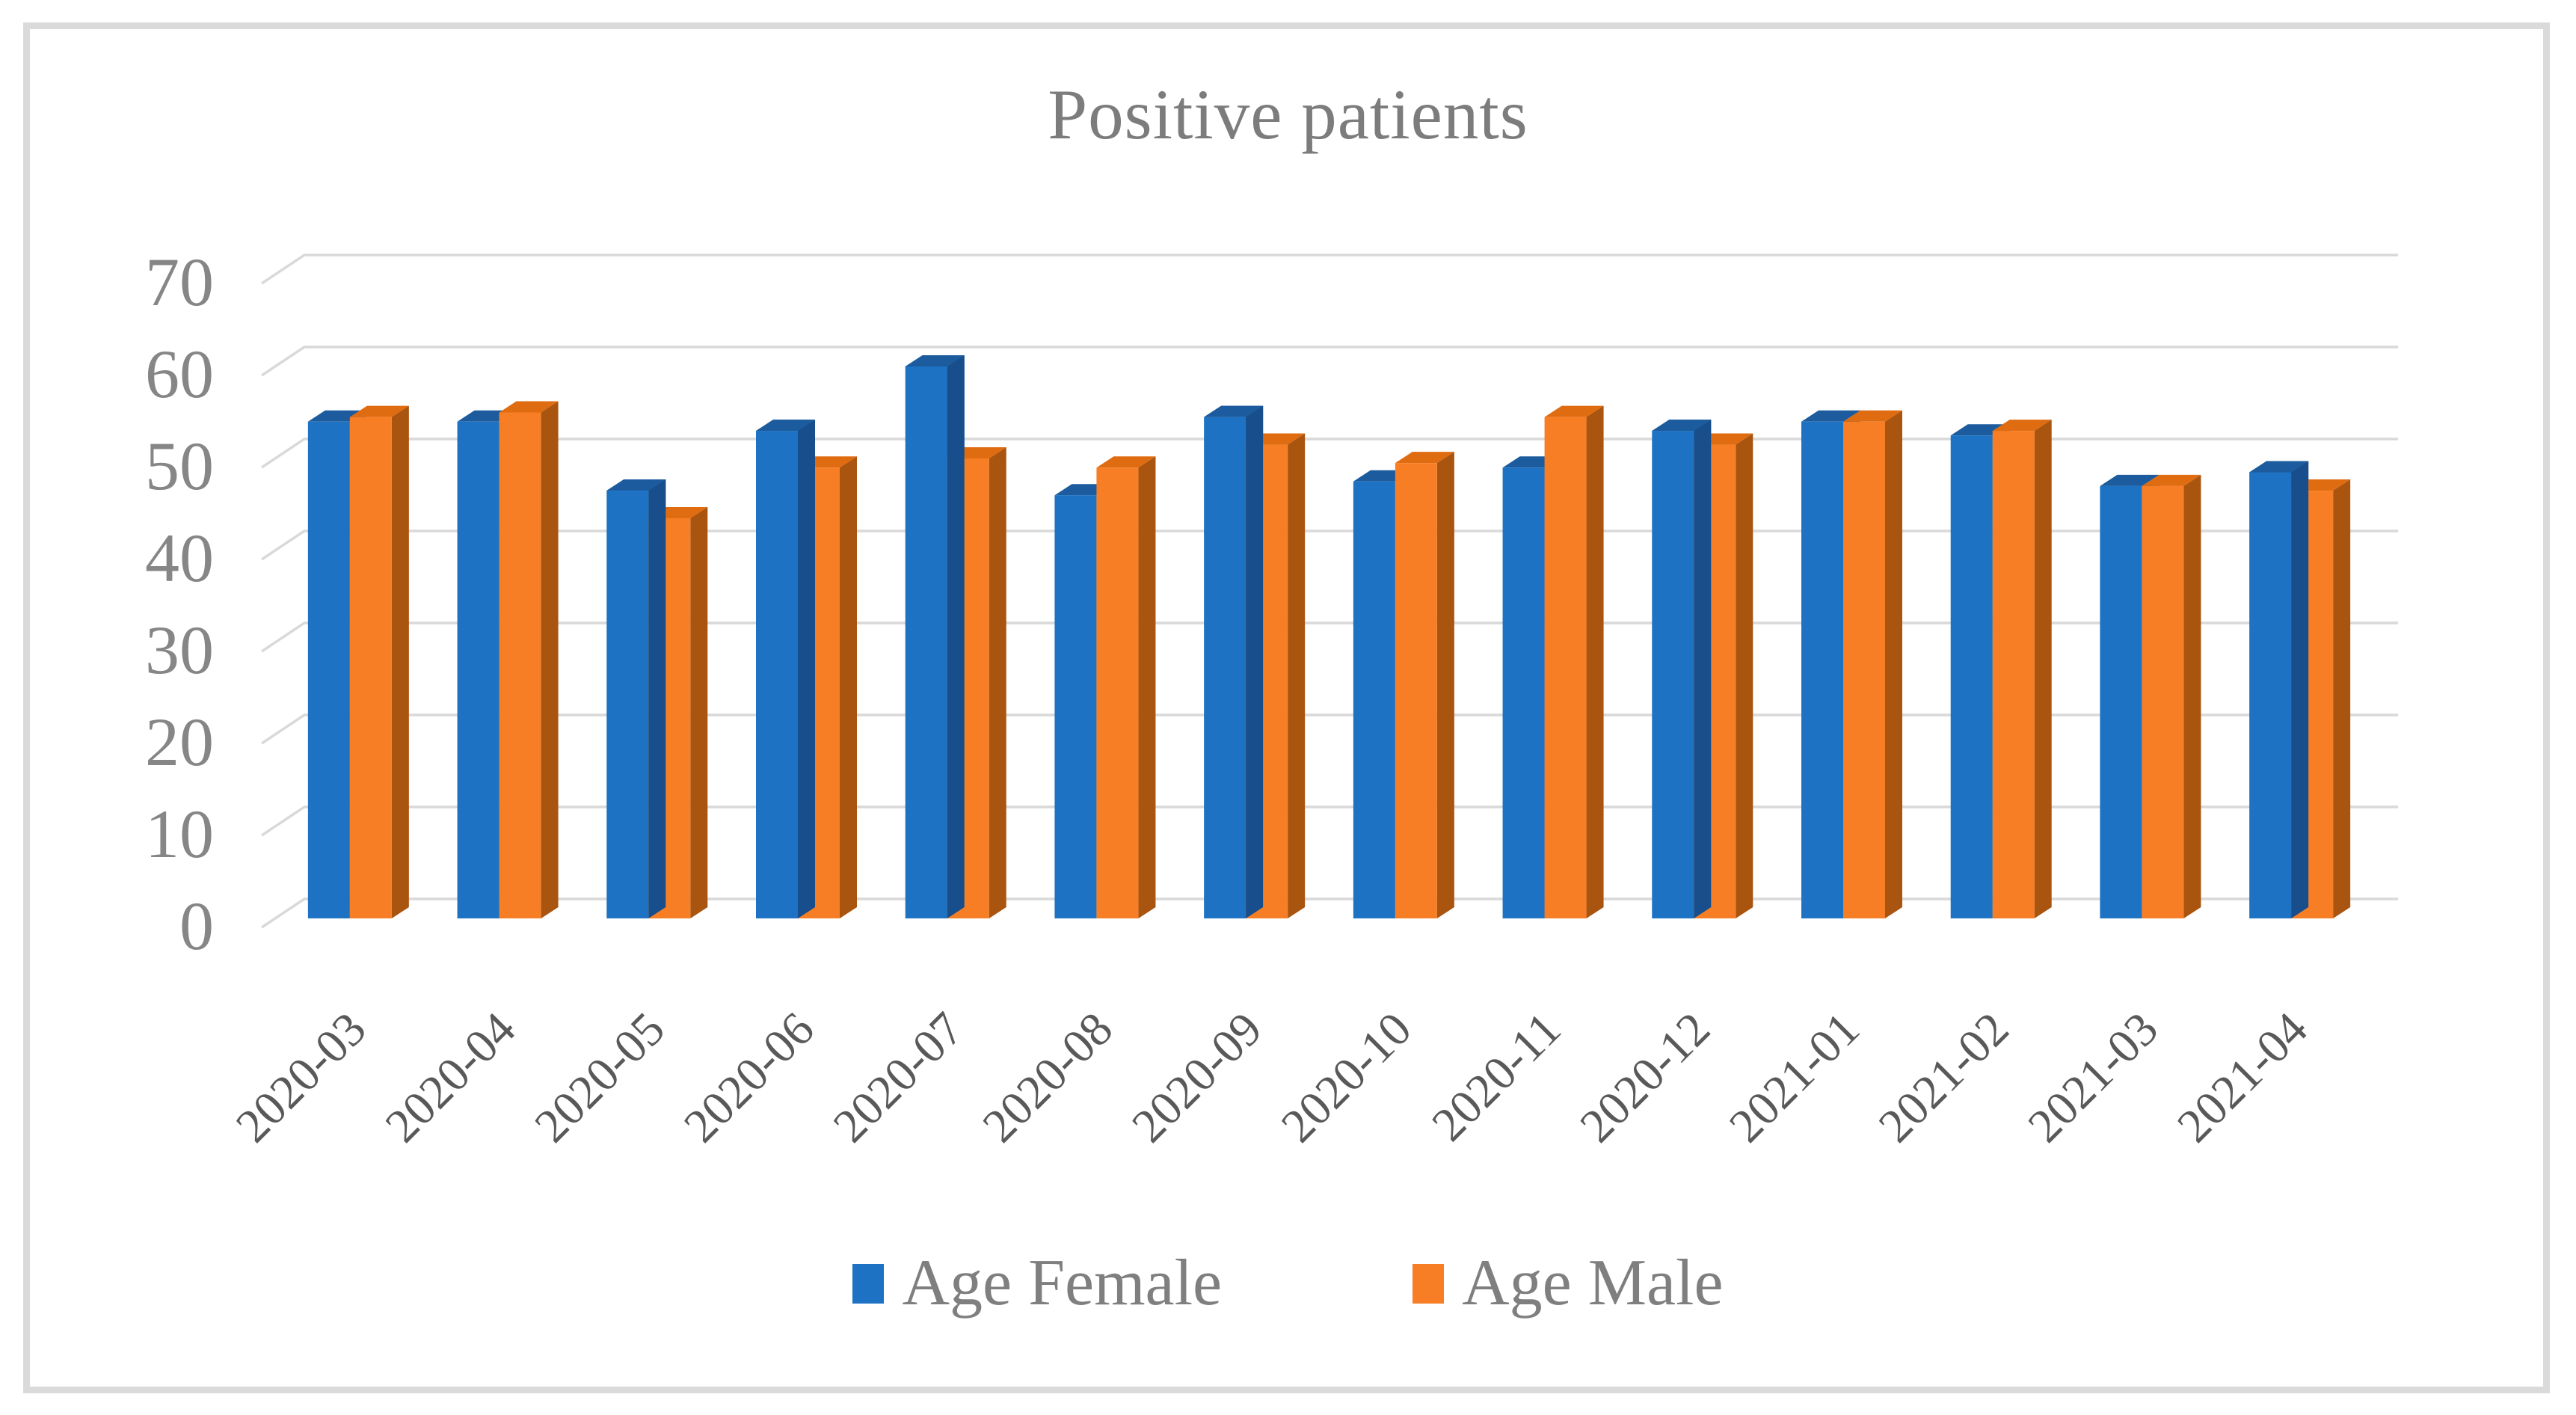  Describe the element at coordinates (599, 1077) in the screenshot. I see `x-tick-label-2020-05: 2020-05` at that location.